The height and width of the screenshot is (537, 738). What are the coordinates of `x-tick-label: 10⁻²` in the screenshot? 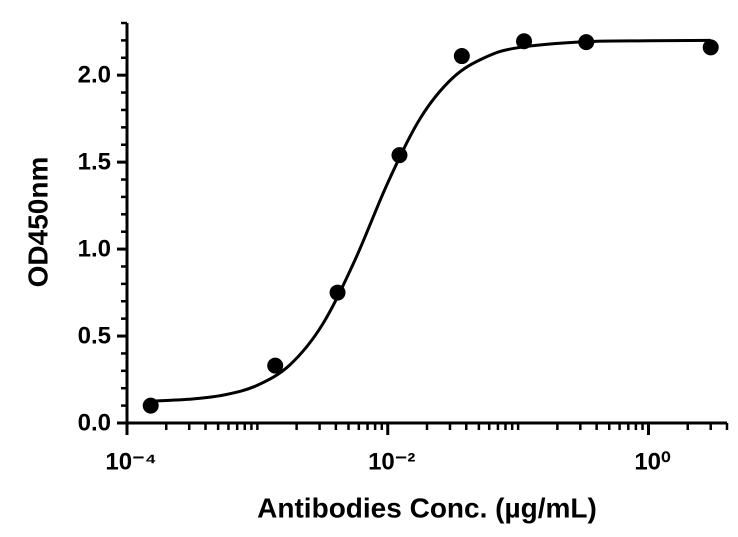 It's located at (391, 461).